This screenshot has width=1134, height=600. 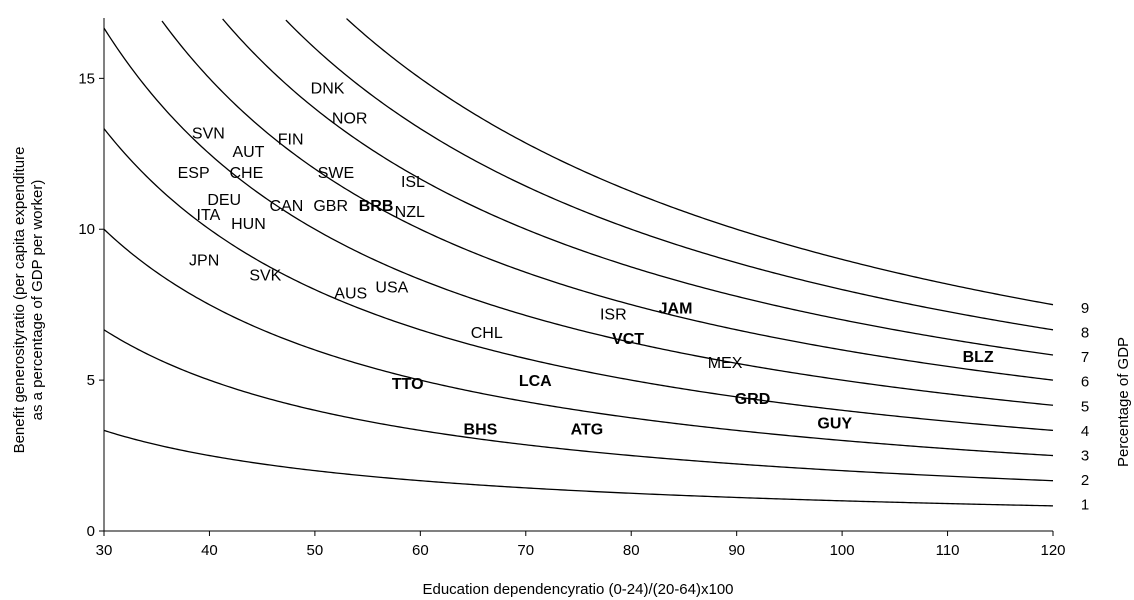 I want to click on y-tick-label: 0, so click(x=91, y=531).